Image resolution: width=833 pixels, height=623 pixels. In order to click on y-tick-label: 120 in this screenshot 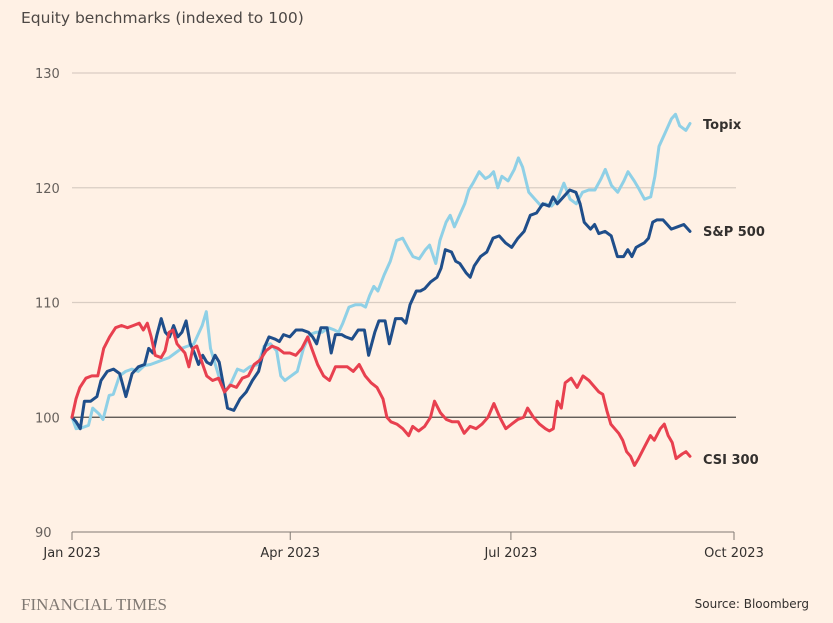, I will do `click(47, 189)`.